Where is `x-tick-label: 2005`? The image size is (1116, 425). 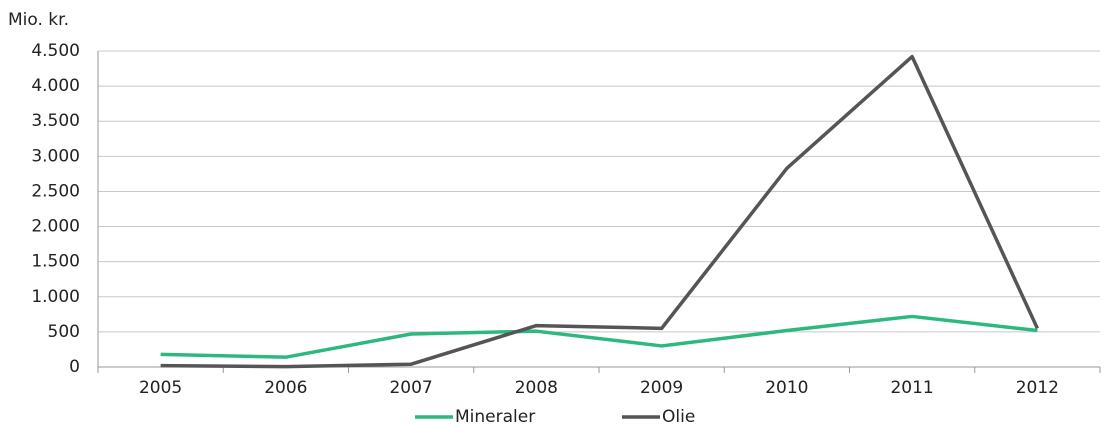 x-tick-label: 2005 is located at coordinates (160, 388).